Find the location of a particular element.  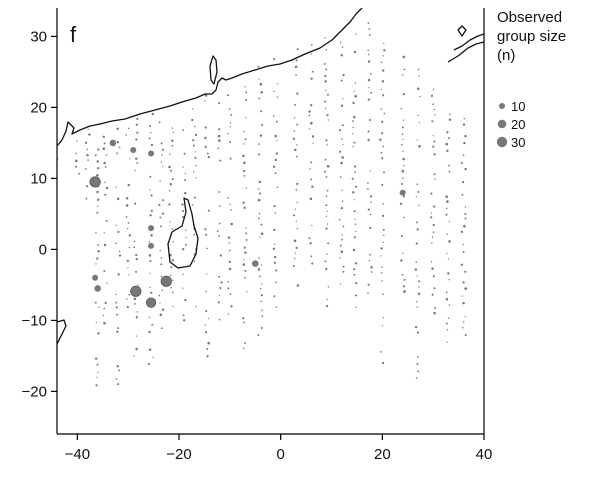

legend-label-10: 10 is located at coordinates (518, 106).